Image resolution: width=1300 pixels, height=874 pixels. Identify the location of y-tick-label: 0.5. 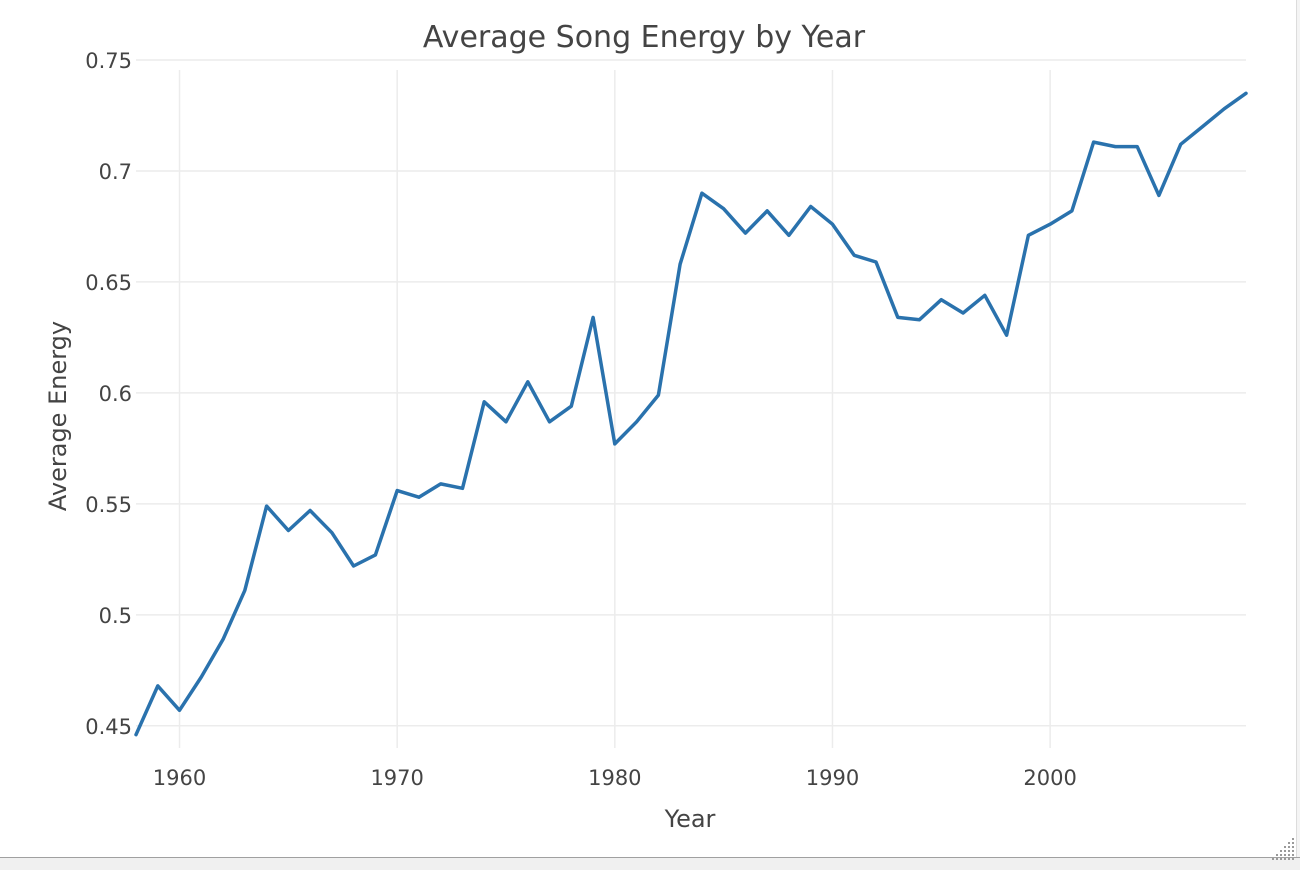
(115, 616).